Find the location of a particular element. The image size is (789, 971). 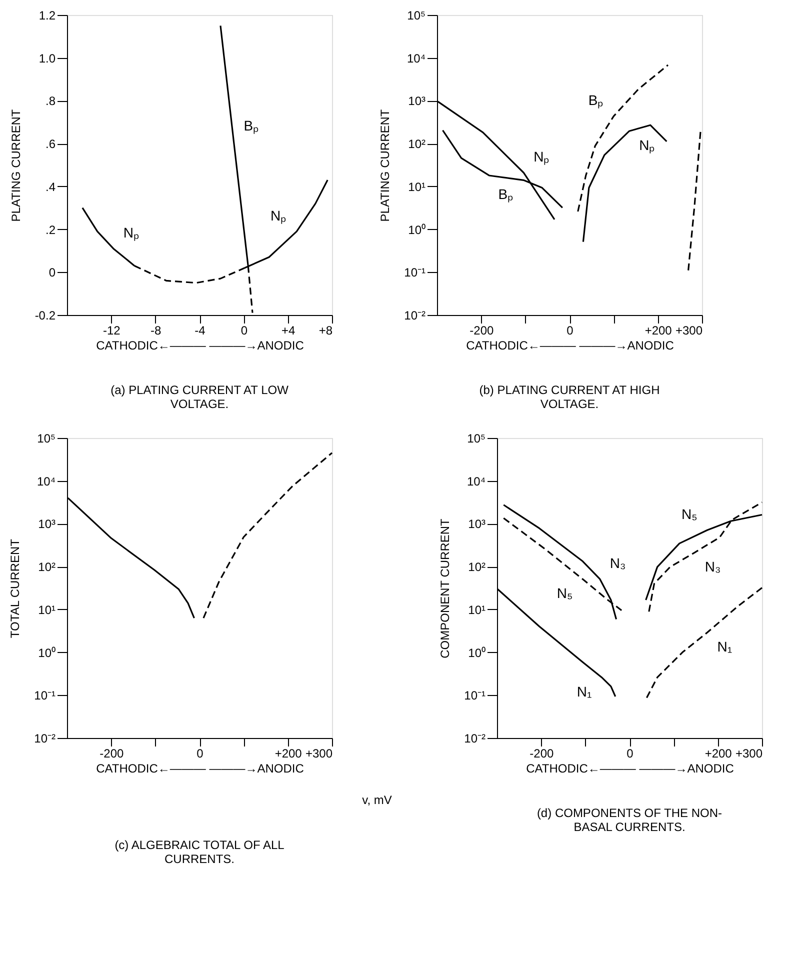

y-tick-label: 1.0 is located at coordinates (47, 58).